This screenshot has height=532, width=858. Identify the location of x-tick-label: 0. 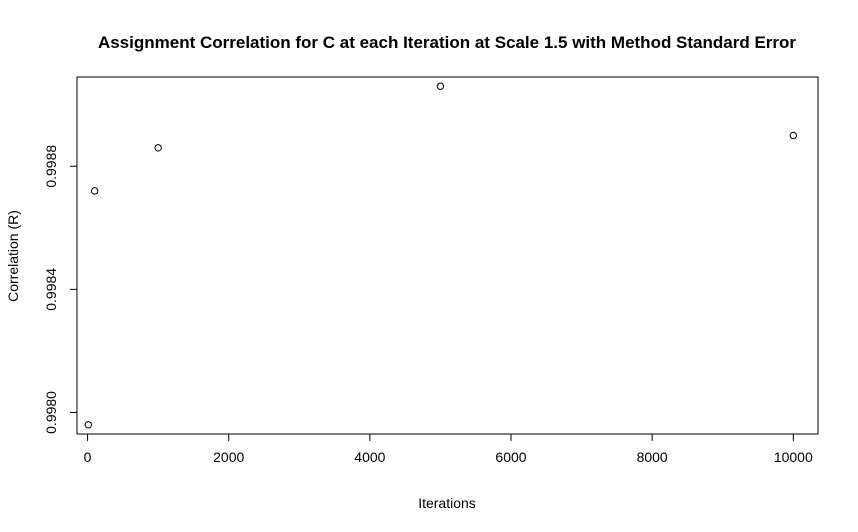
(88, 457).